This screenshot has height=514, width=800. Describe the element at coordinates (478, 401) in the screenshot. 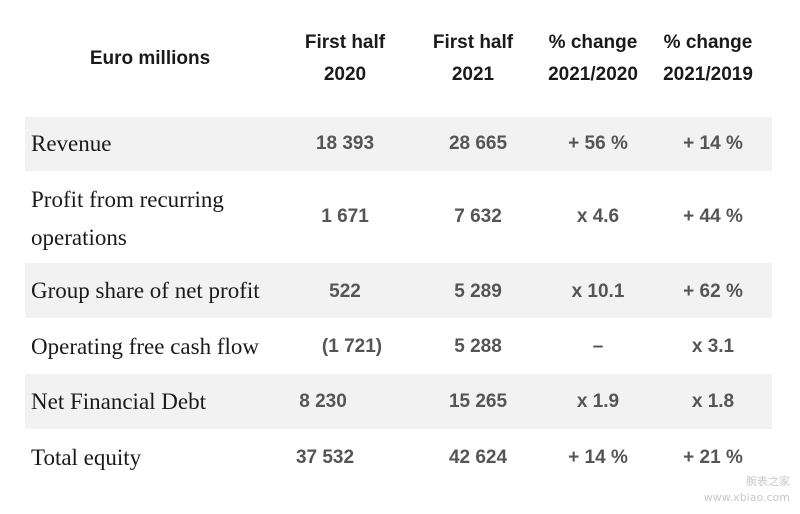

I see `value-first-half-2021: 15 265` at that location.